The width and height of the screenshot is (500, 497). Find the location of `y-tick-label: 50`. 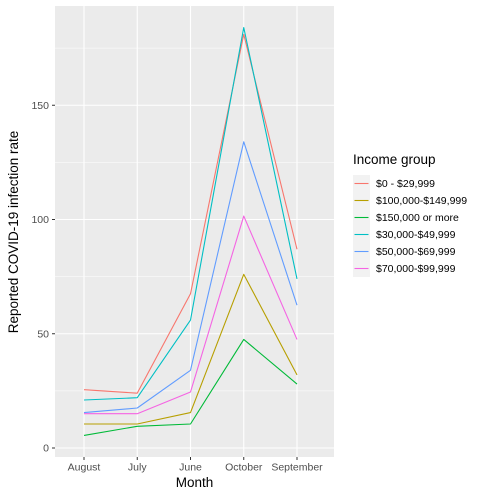

y-tick-label: 50 is located at coordinates (43, 334).